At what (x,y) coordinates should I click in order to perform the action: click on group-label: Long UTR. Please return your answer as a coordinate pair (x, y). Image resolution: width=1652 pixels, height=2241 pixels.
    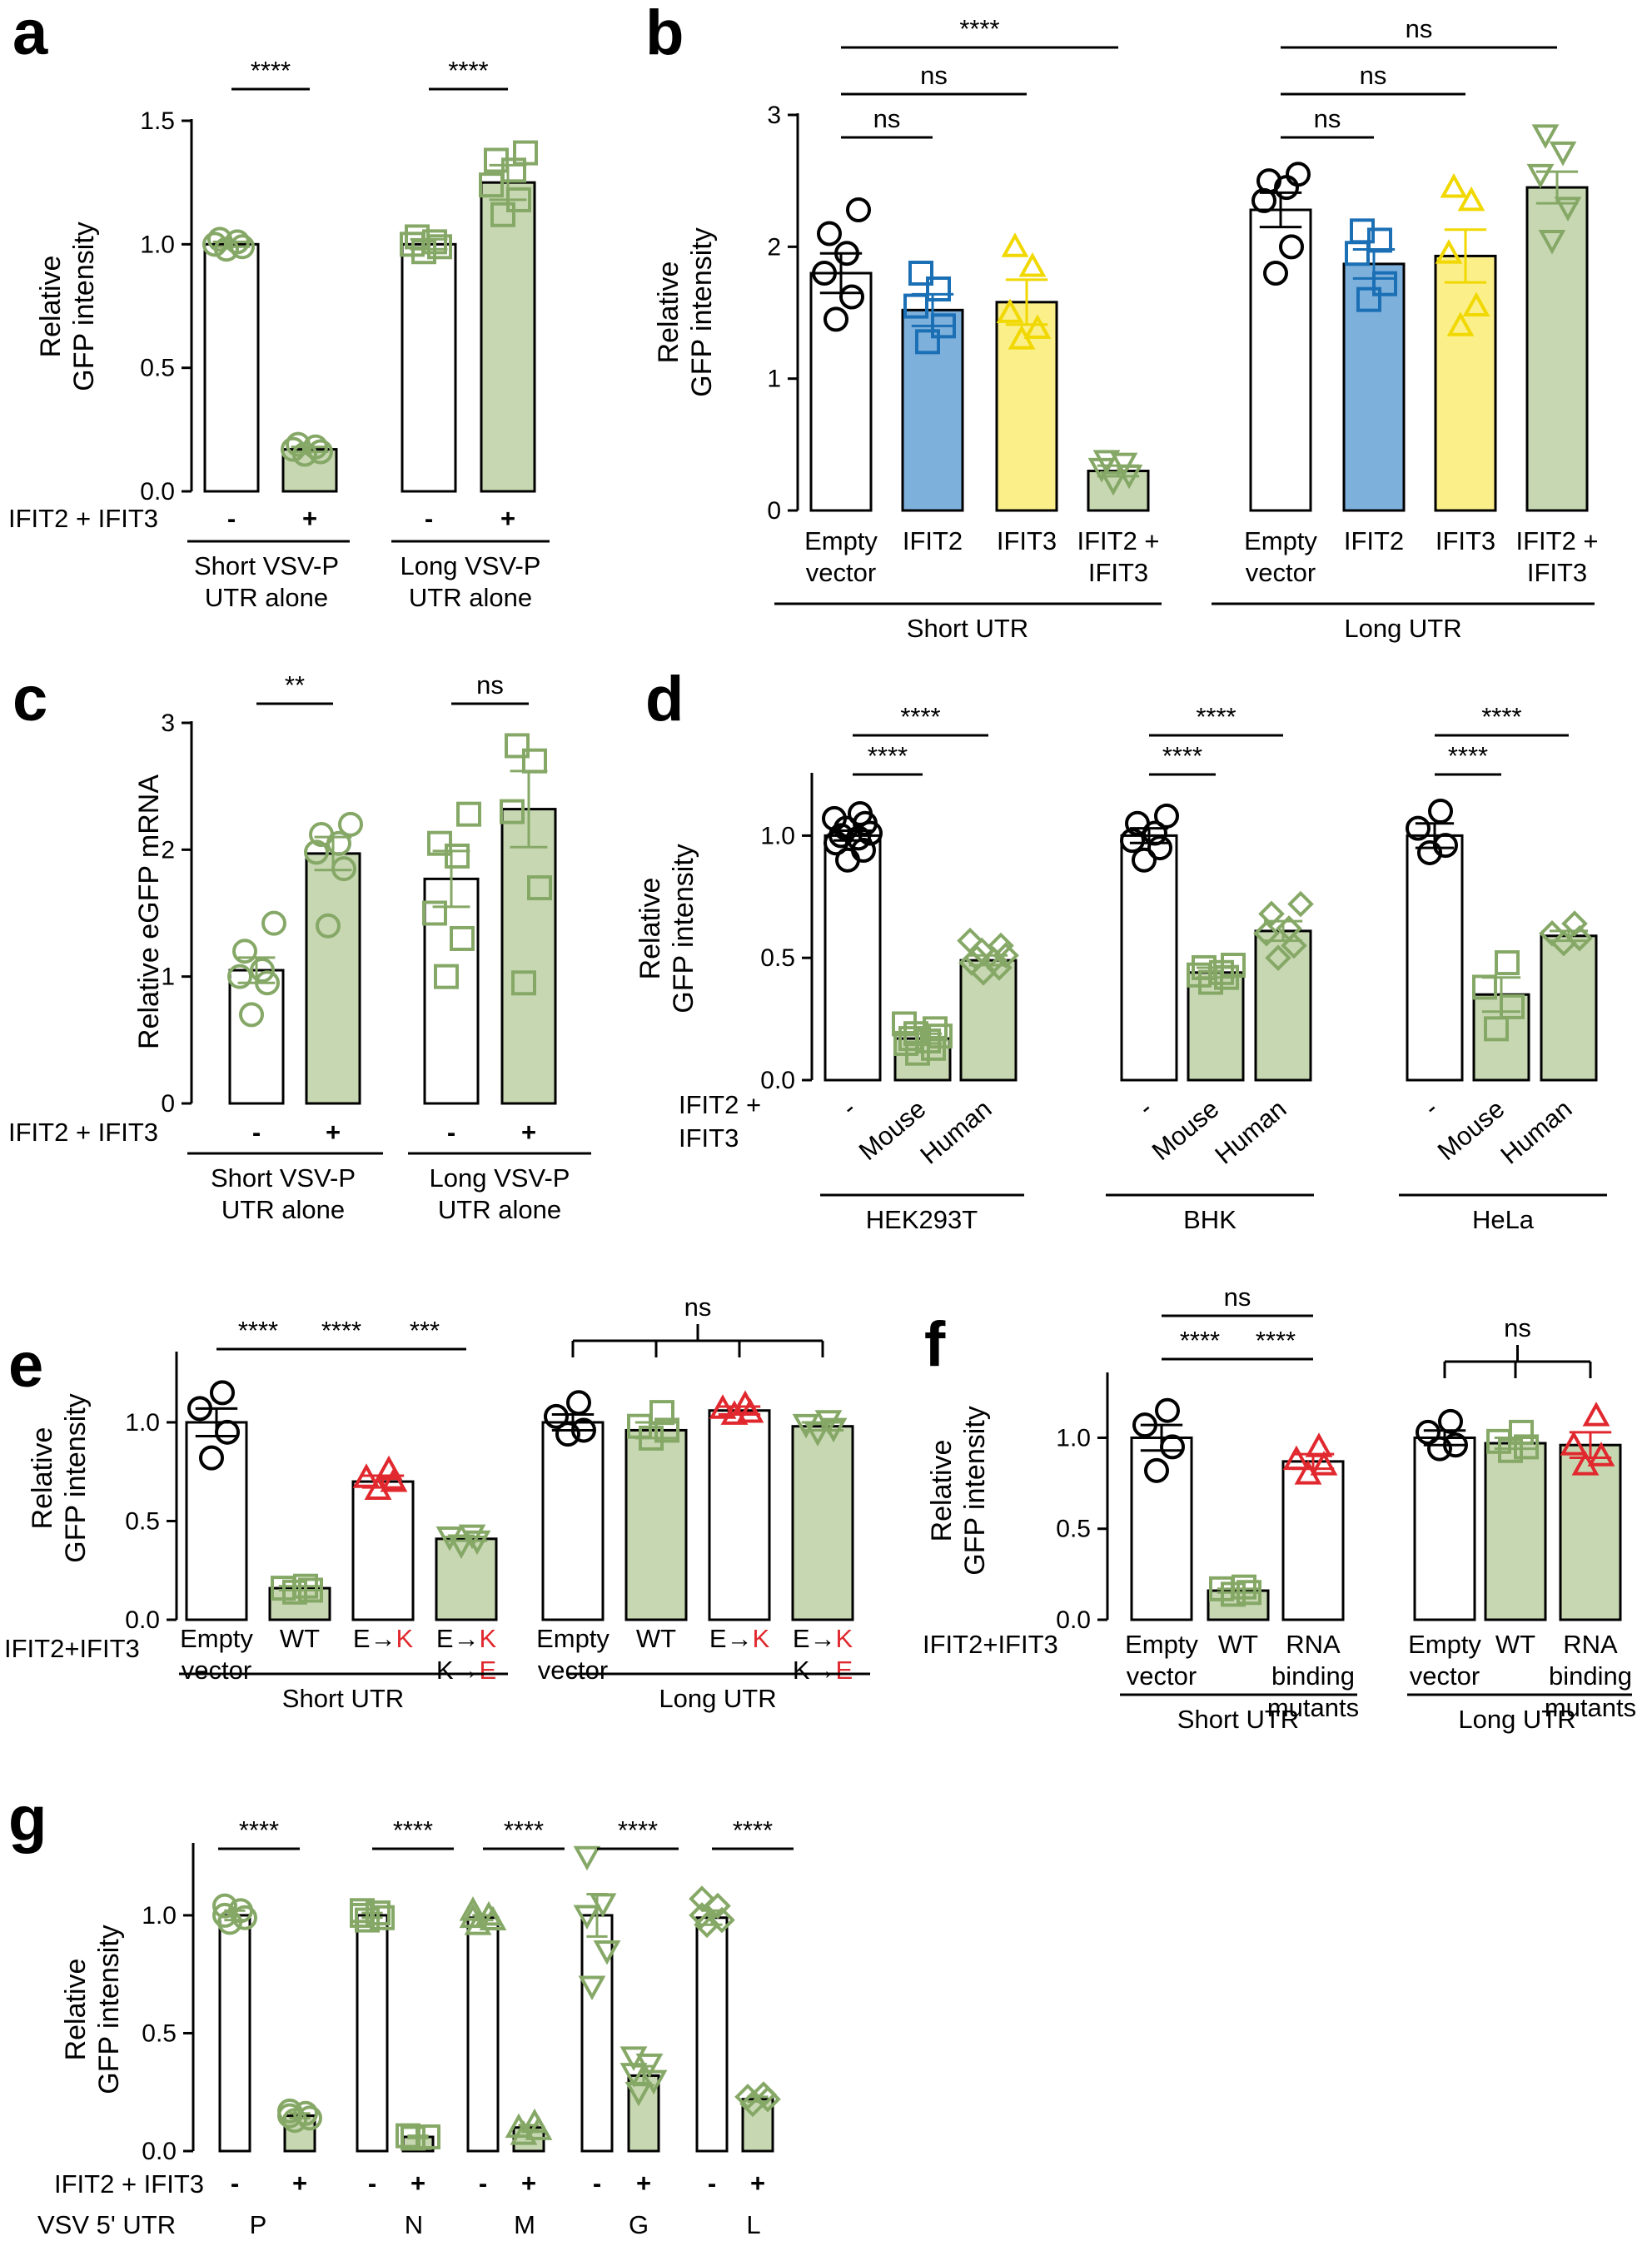
    Looking at the image, I should click on (717, 1698).